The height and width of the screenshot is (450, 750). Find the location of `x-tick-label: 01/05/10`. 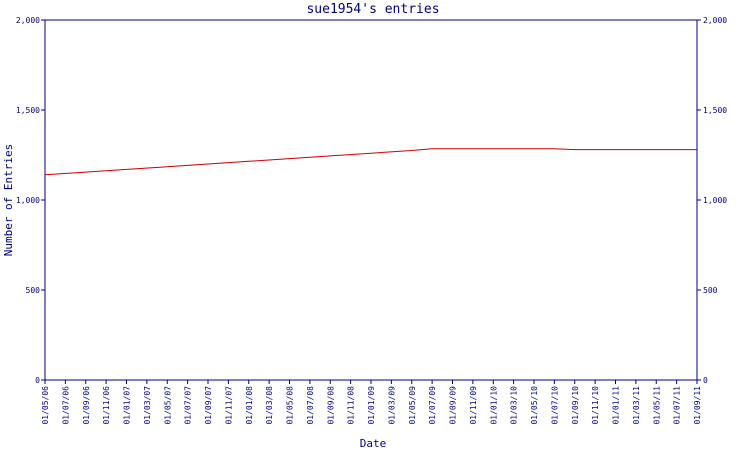

x-tick-label: 01/05/10 is located at coordinates (534, 405).